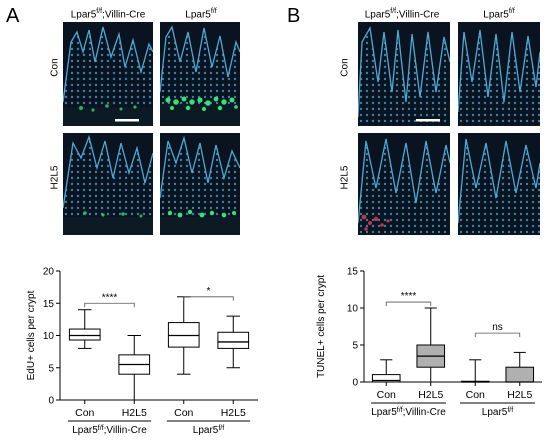 This screenshot has height=444, width=550. Describe the element at coordinates (497, 327) in the screenshot. I see `significance-label: ns` at that location.